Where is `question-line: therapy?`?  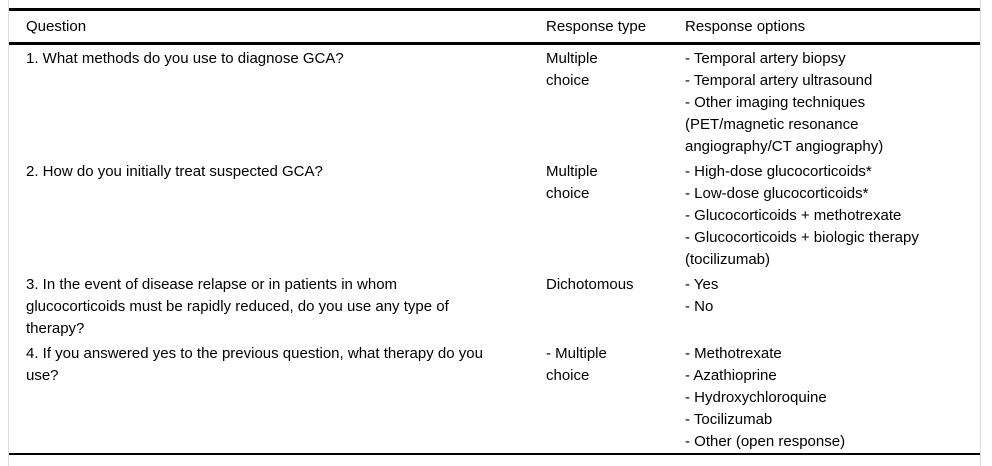 question-line: therapy? is located at coordinates (55, 328).